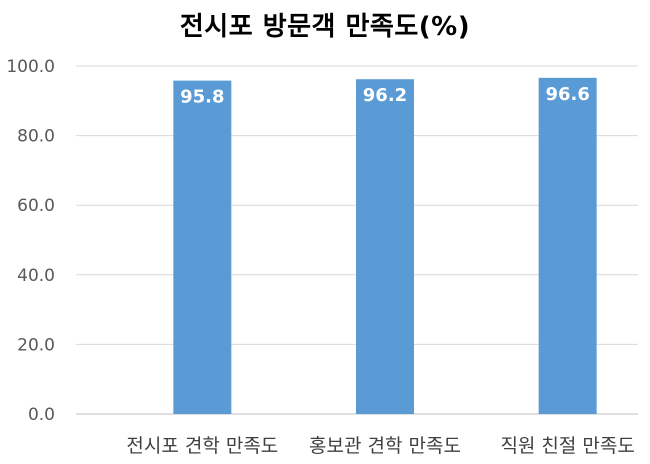 The image size is (650, 464). Describe the element at coordinates (36, 345) in the screenshot. I see `y-tick-label: 20.0` at that location.